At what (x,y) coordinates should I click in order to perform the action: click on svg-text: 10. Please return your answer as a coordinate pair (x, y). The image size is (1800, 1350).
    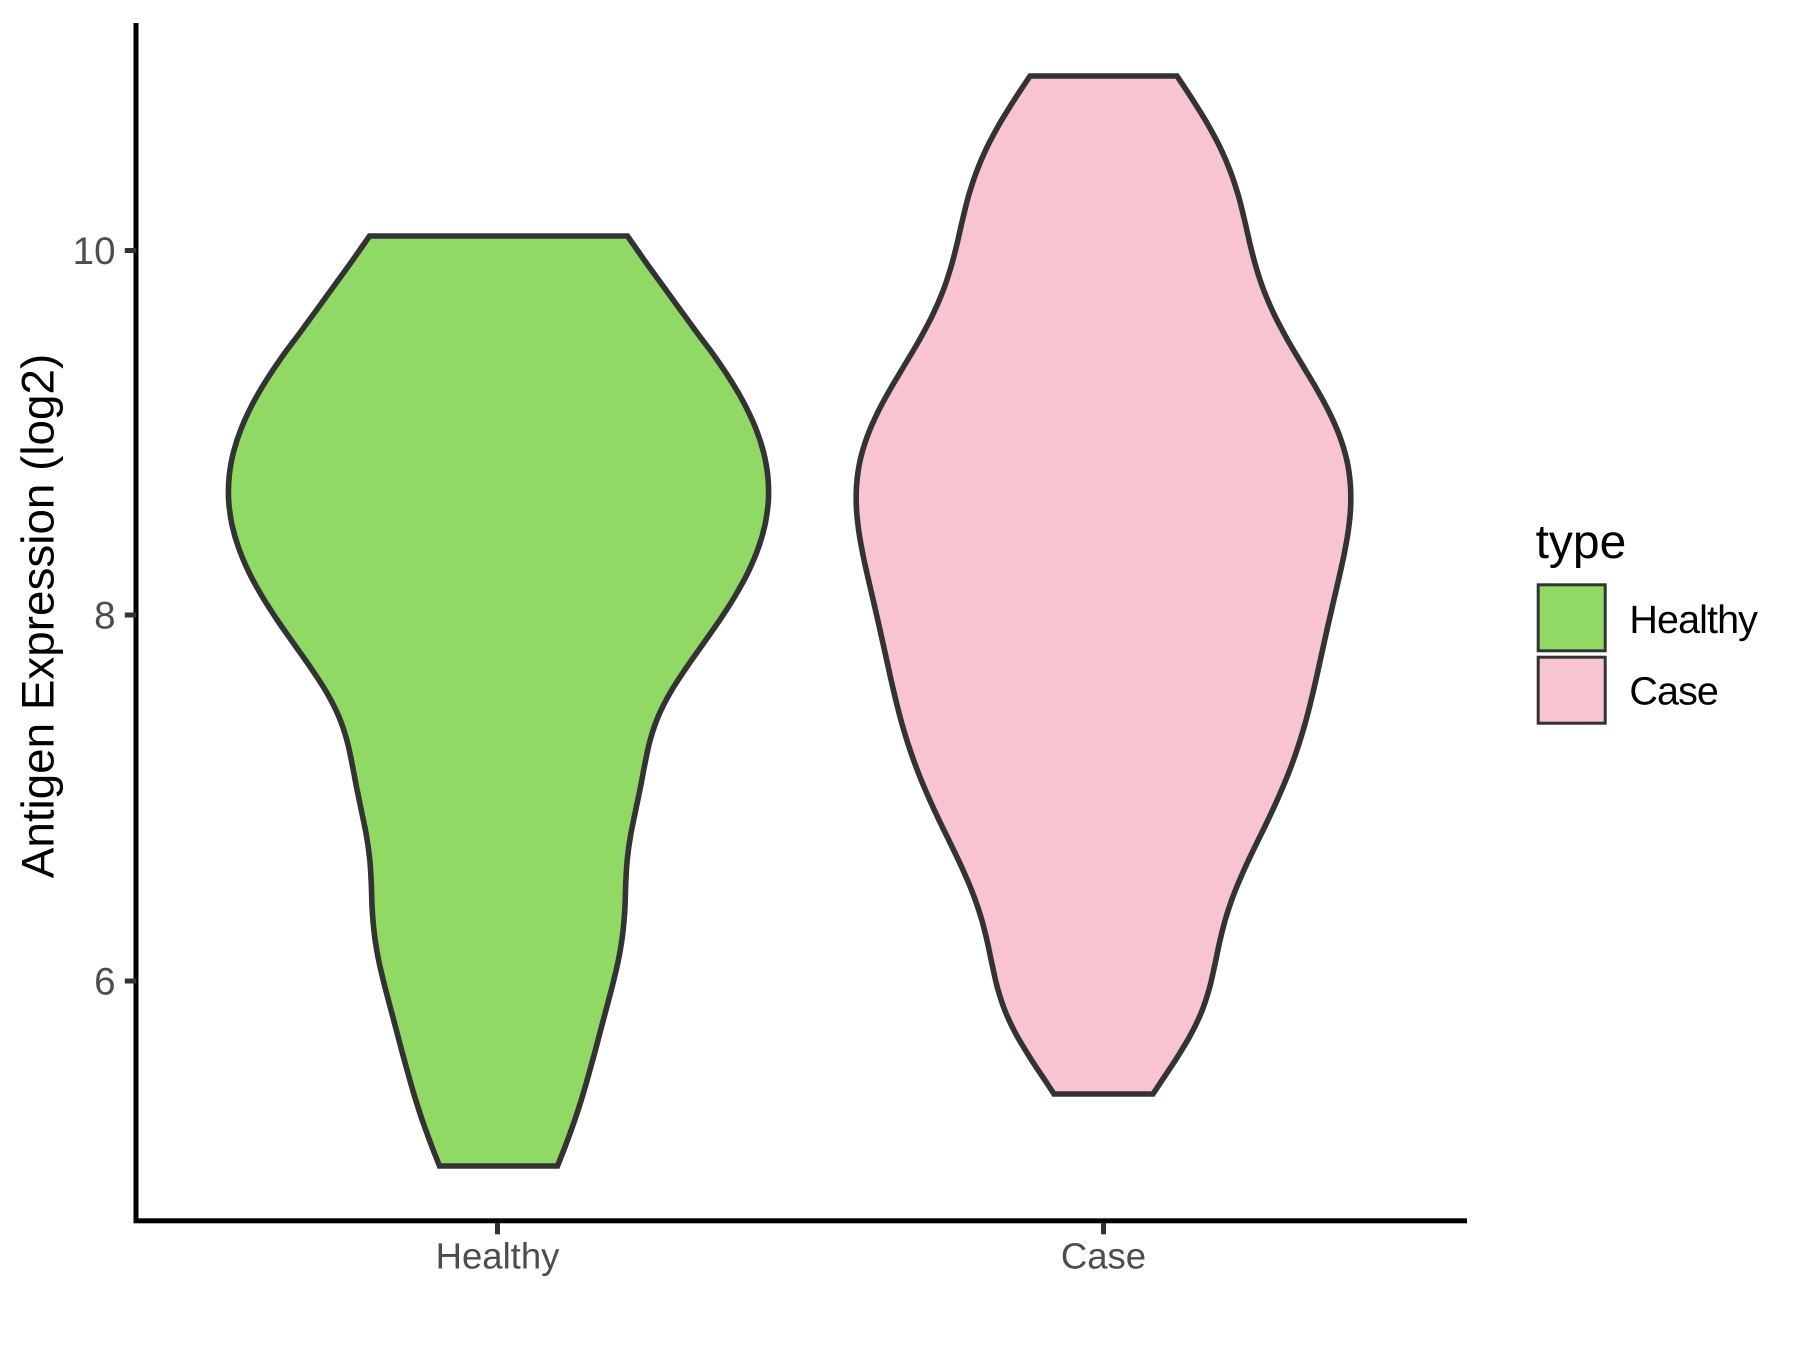
    Looking at the image, I should click on (94, 251).